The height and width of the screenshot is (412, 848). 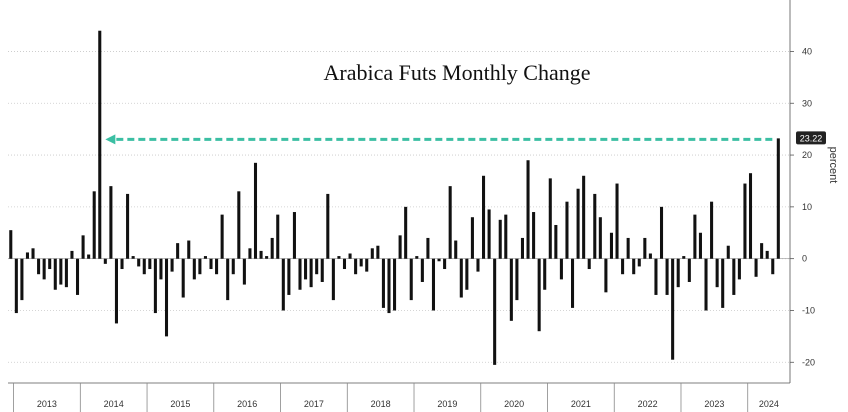 What do you see at coordinates (314, 404) in the screenshot?
I see `x-tick-label: 2017` at bounding box center [314, 404].